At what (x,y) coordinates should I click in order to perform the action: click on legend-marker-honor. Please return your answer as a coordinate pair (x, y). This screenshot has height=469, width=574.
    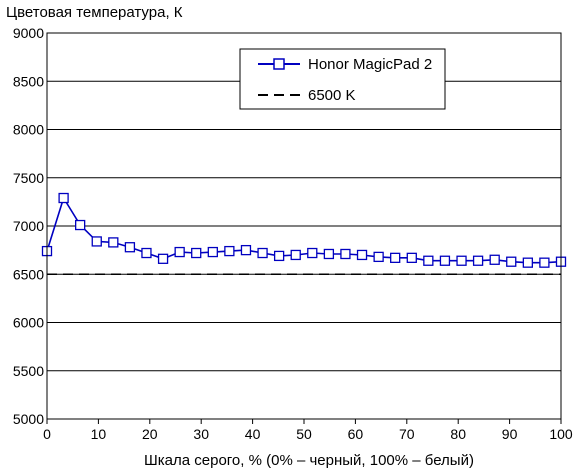
    Looking at the image, I should click on (279, 64).